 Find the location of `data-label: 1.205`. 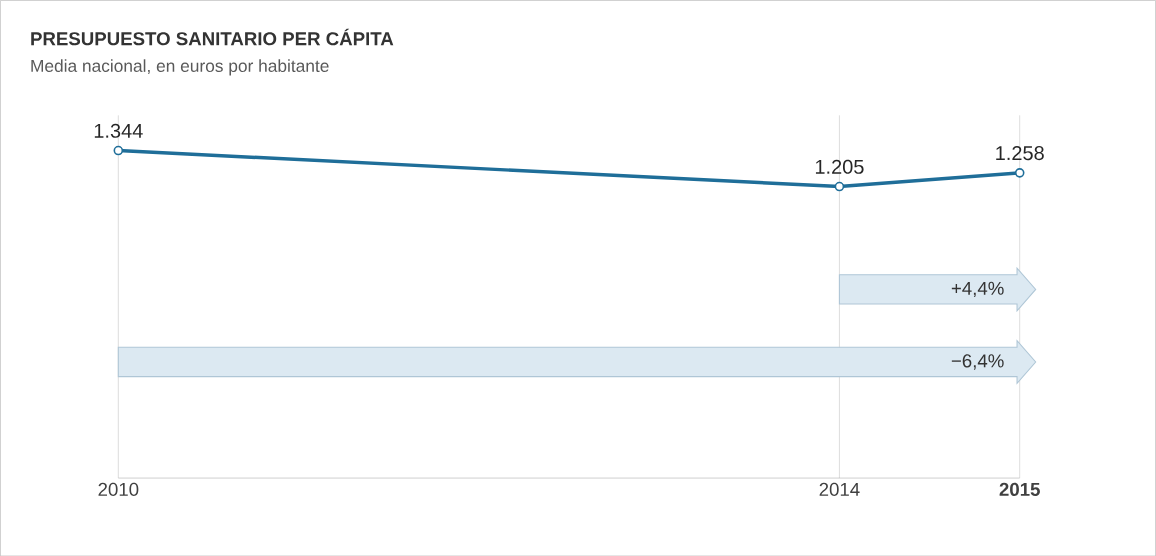

data-label: 1.205 is located at coordinates (839, 166).